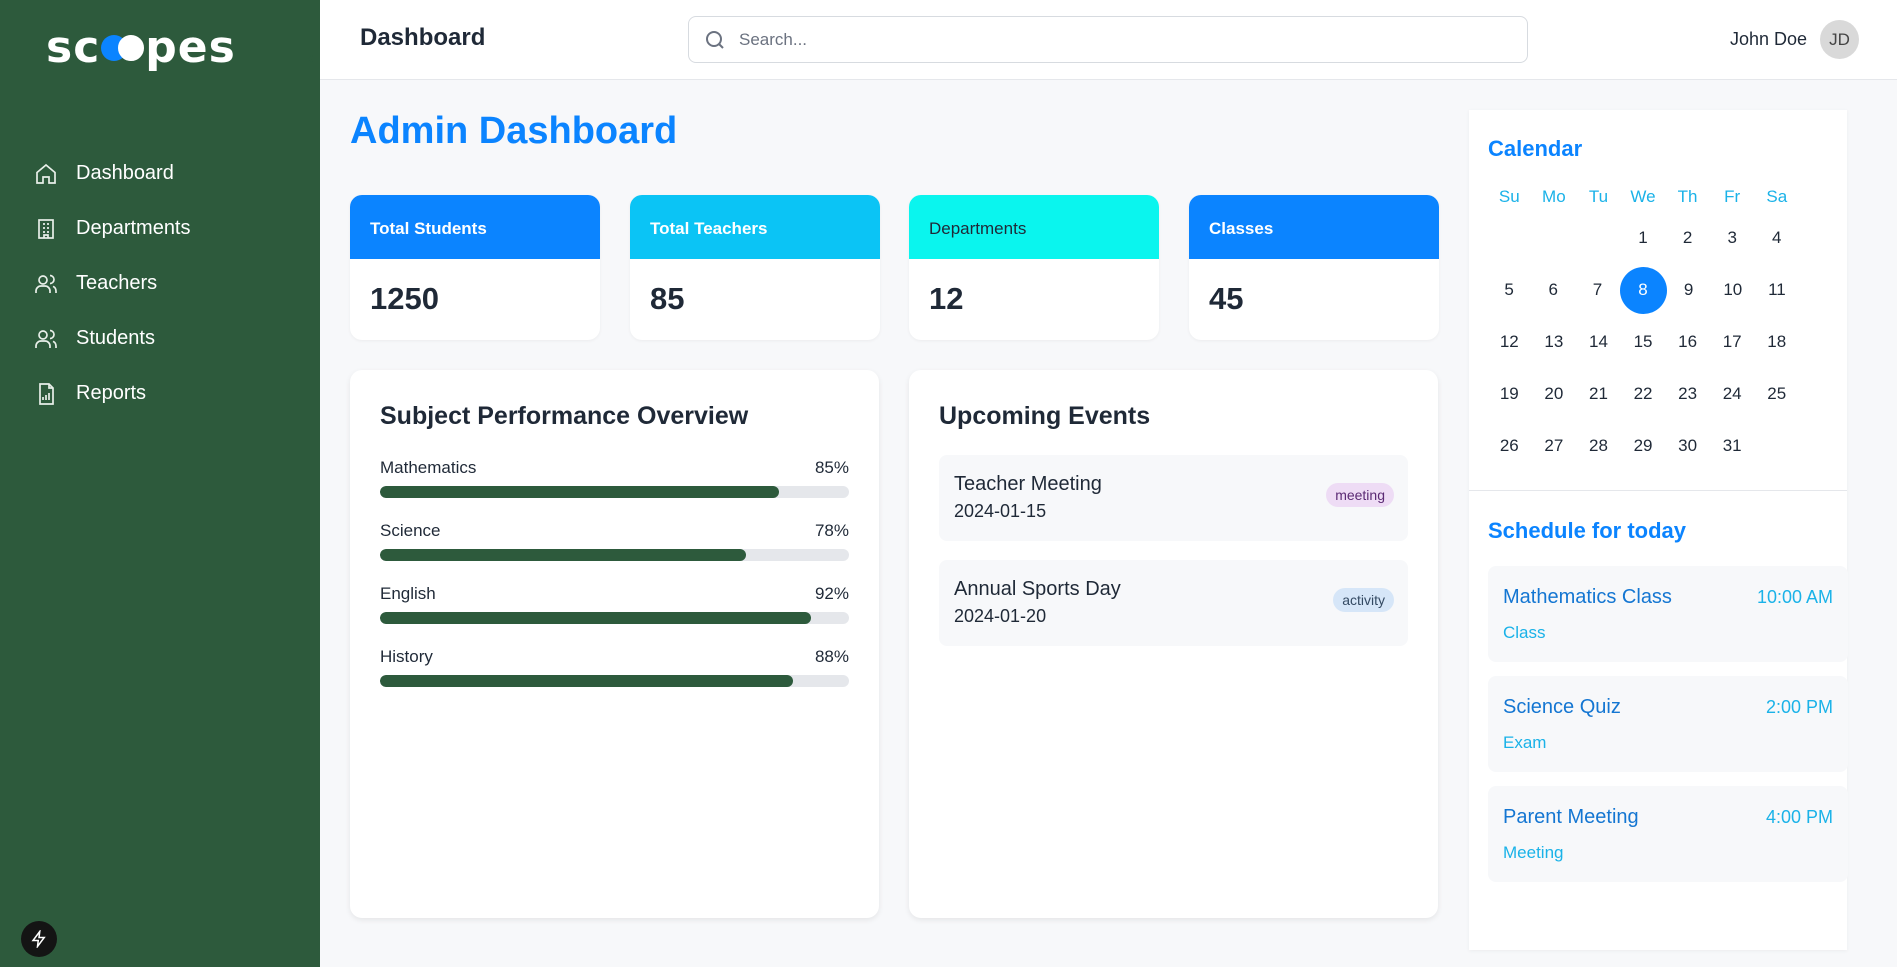 The width and height of the screenshot is (1897, 967). Describe the element at coordinates (1509, 445) in the screenshot. I see `calendar-day: 26` at that location.